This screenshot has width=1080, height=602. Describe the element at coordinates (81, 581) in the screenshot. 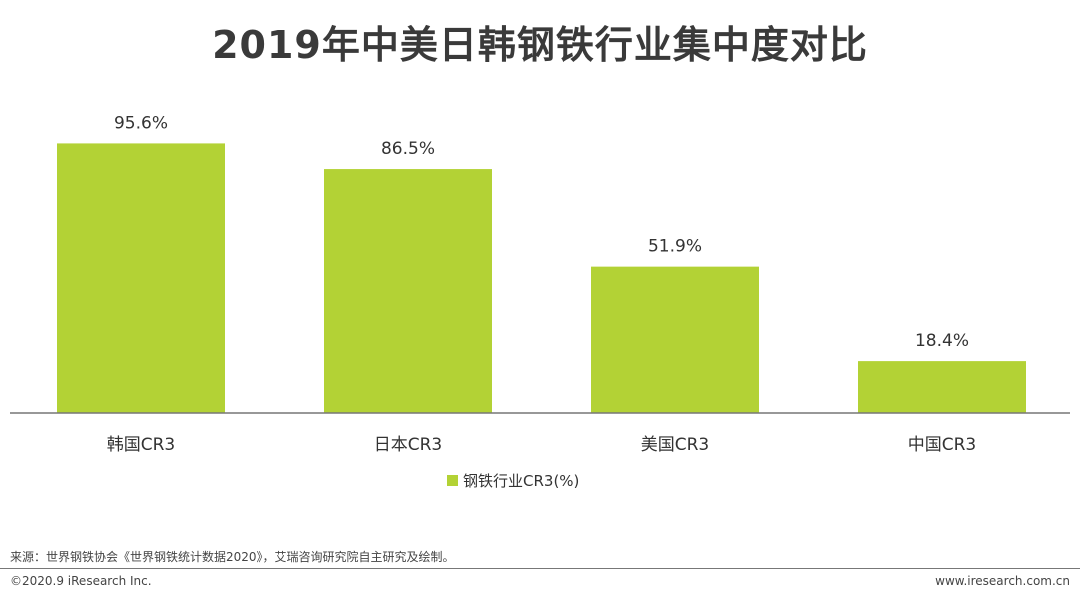

I see `copyright-text: ©2020.9 iResearch Inc.` at that location.